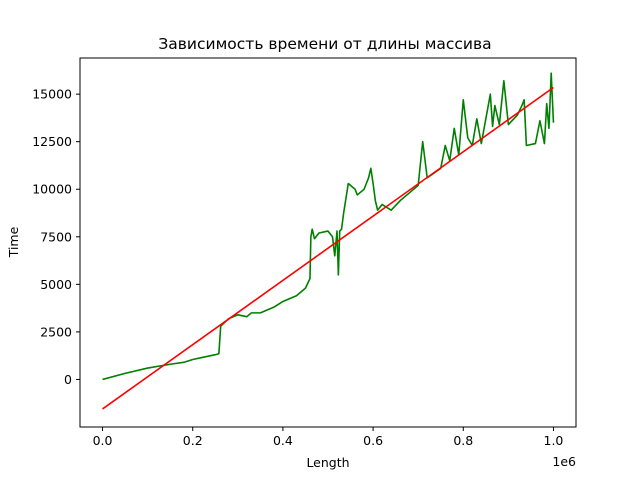 This screenshot has width=640, height=480. Describe the element at coordinates (193, 440) in the screenshot. I see `x-tick-label: 0.2` at that location.